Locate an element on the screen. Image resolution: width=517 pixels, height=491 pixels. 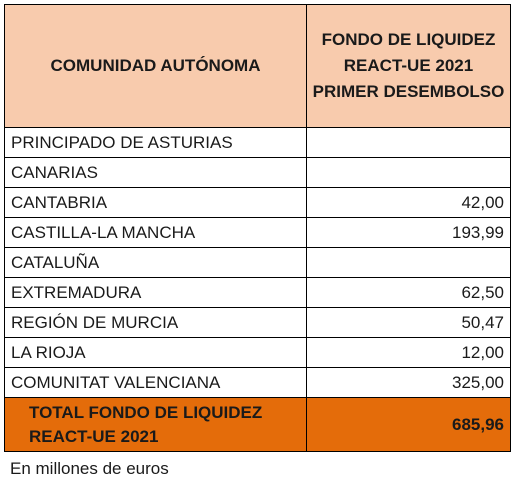
table-row: PRINCIPADO DE ASTURIAS is located at coordinates (257, 142).